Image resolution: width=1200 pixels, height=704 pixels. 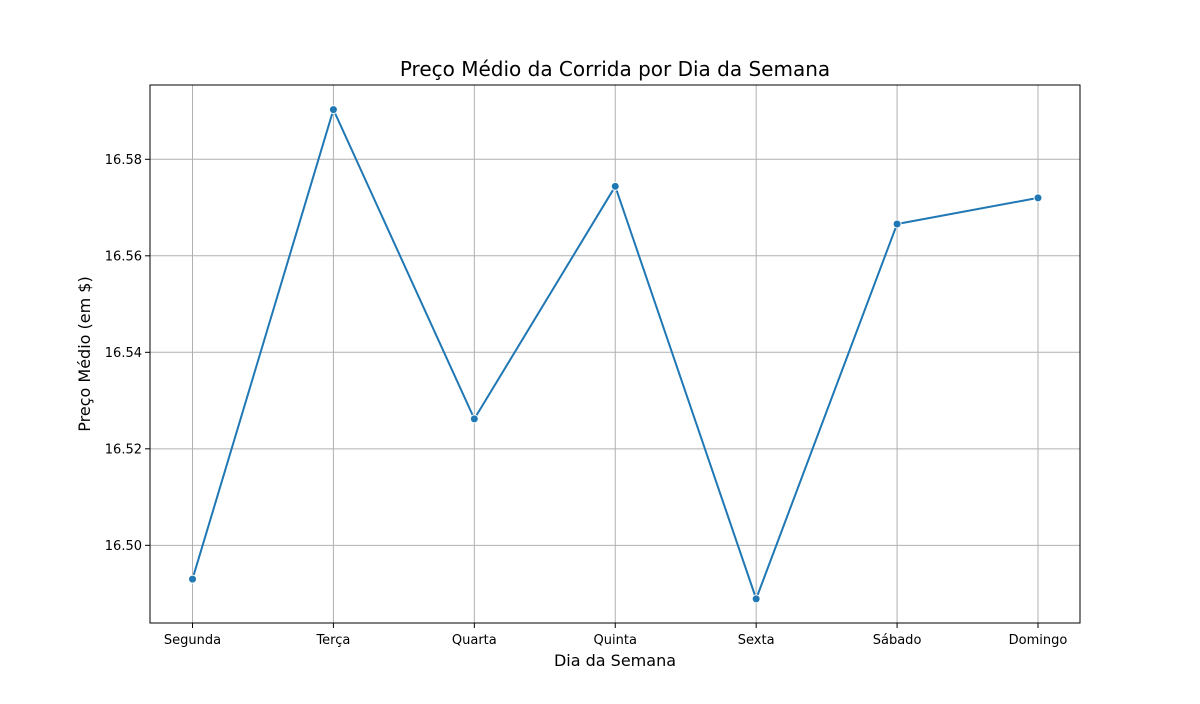 I want to click on y-tick-label: 16.56, so click(x=123, y=256).